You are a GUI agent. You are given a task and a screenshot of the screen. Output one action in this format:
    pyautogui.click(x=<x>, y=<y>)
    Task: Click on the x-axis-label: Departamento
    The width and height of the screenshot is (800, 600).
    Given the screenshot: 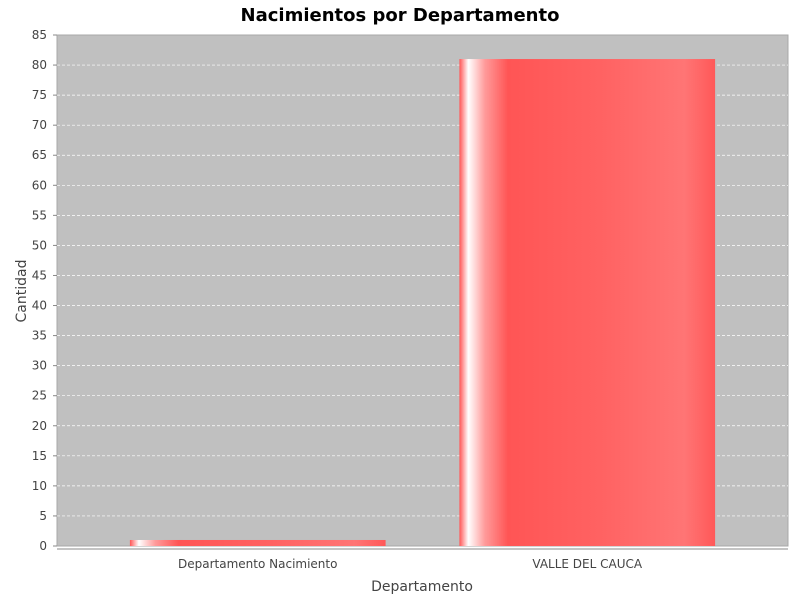 What is the action you would take?
    pyautogui.click(x=422, y=587)
    